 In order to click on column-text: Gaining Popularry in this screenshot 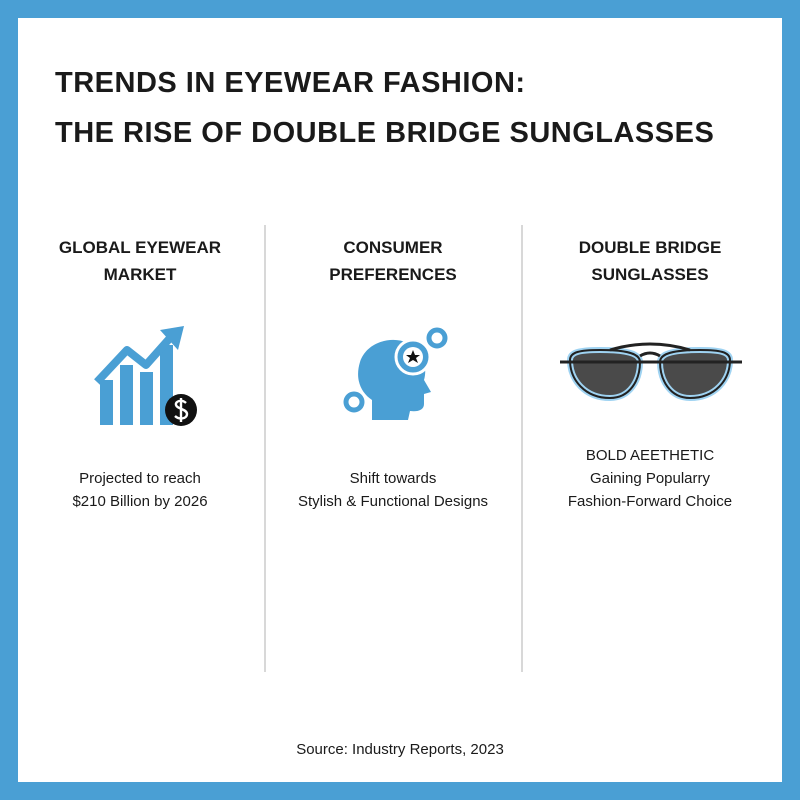, I will do `click(650, 478)`.